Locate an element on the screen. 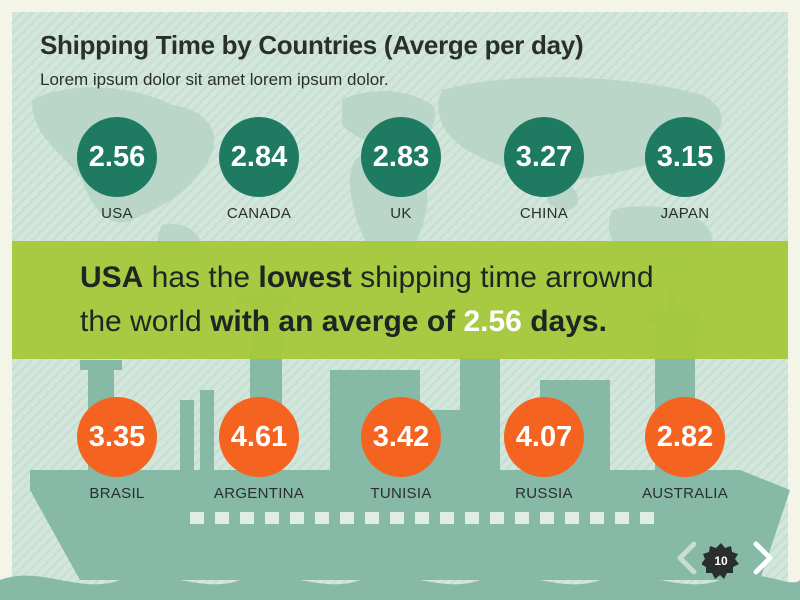 The image size is (800, 600). country-label: AUSTRALIA is located at coordinates (685, 493).